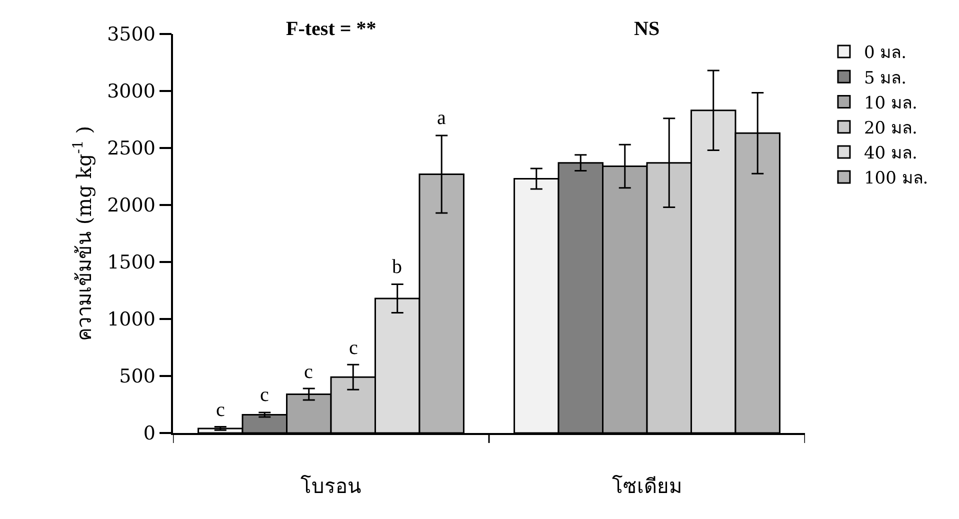  What do you see at coordinates (891, 103) in the screenshot?
I see `legend-label: 10 มล.` at bounding box center [891, 103].